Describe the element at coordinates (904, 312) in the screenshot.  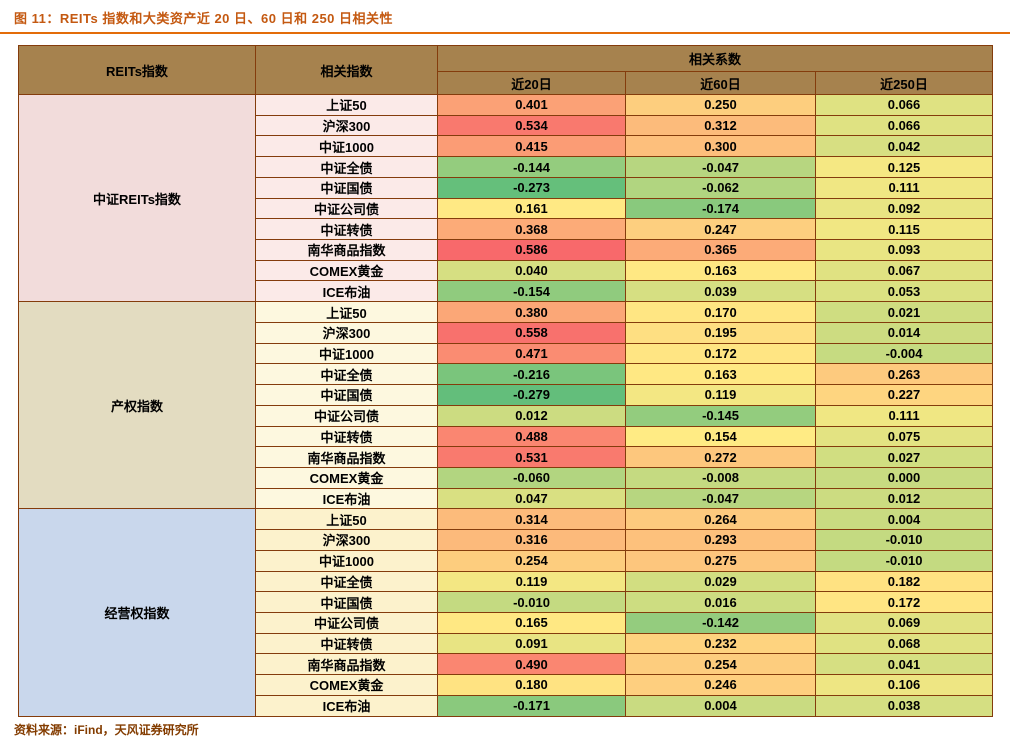
I see `correlation-value-cell: 0.021` at that location.